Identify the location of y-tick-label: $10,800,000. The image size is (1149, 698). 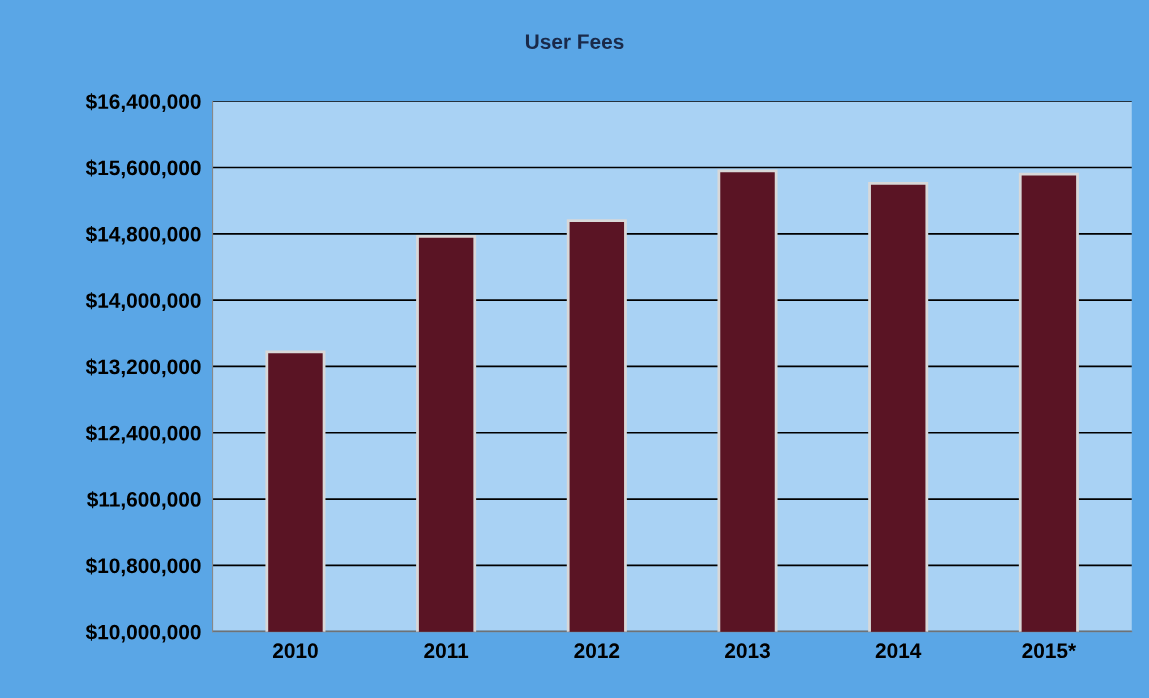
(143, 567).